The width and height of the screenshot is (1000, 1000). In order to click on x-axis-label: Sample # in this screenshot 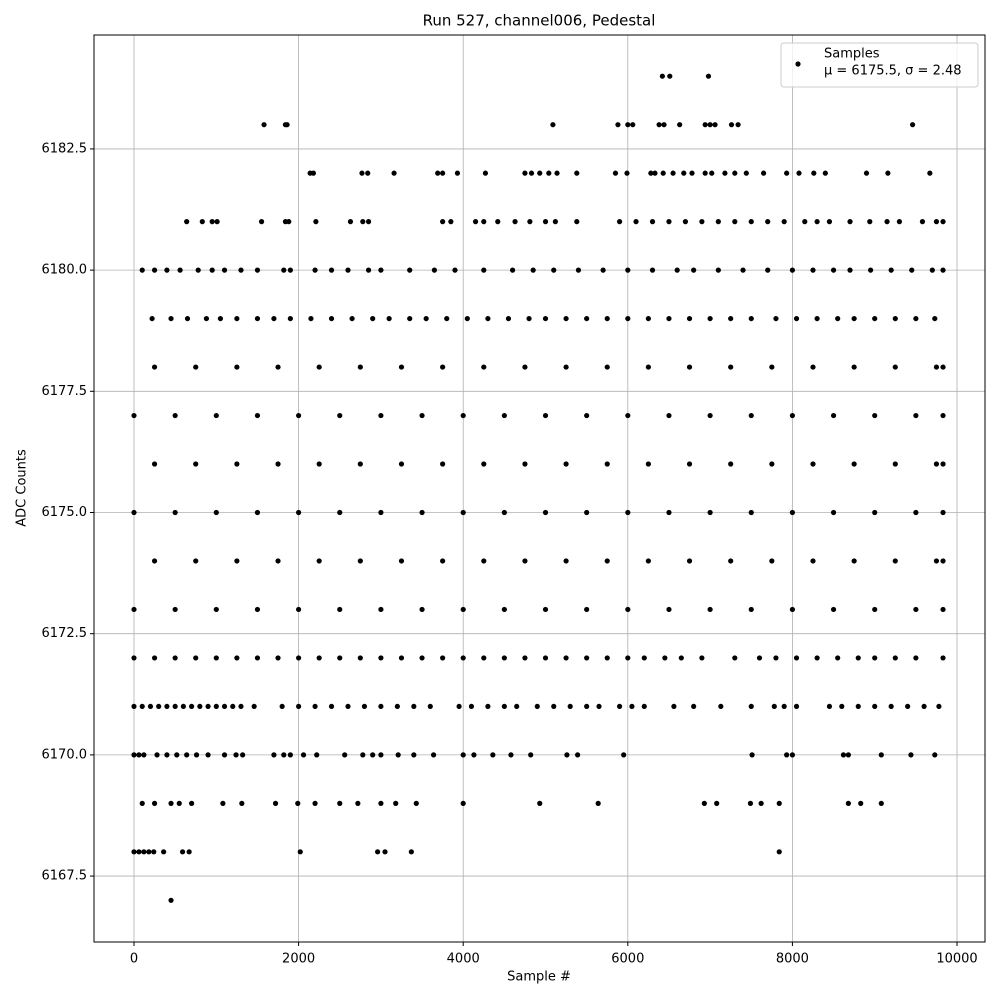, I will do `click(539, 977)`.